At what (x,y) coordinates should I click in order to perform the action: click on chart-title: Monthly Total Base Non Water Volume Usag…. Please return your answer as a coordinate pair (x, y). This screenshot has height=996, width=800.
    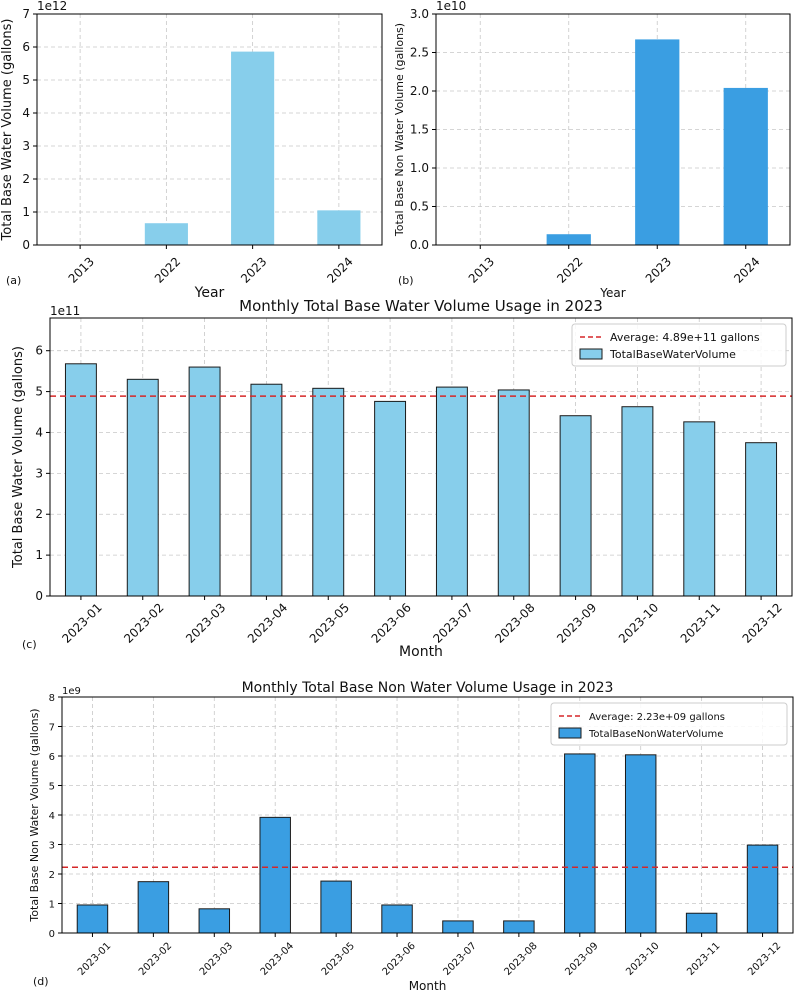
    Looking at the image, I should click on (428, 688).